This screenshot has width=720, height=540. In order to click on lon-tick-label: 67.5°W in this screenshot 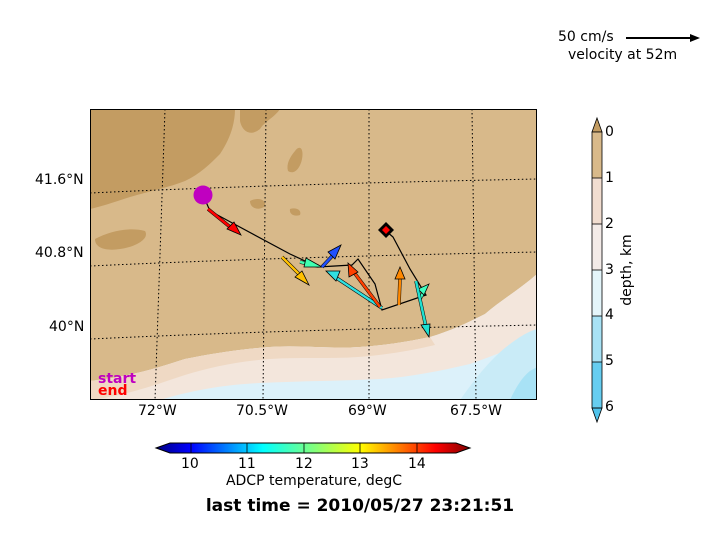, I will do `click(476, 411)`.